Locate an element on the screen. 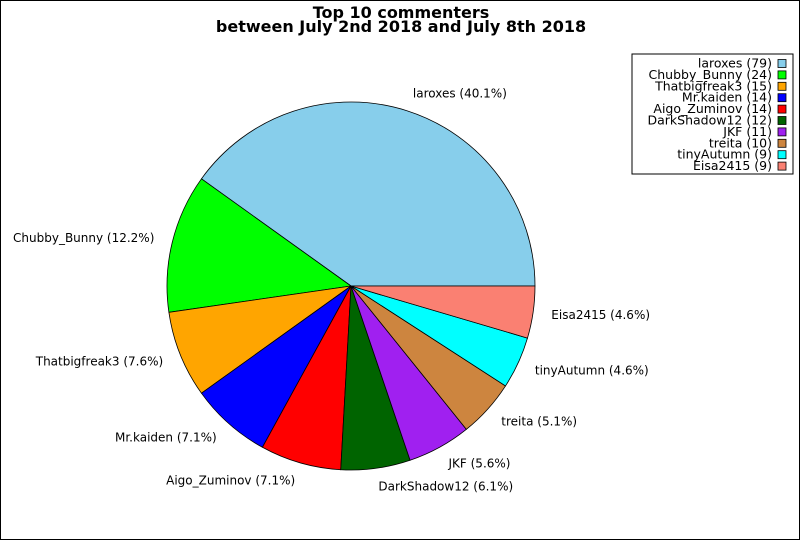 The image size is (800, 541). legend-label: Aigo_Zuminov (14) is located at coordinates (712, 108).